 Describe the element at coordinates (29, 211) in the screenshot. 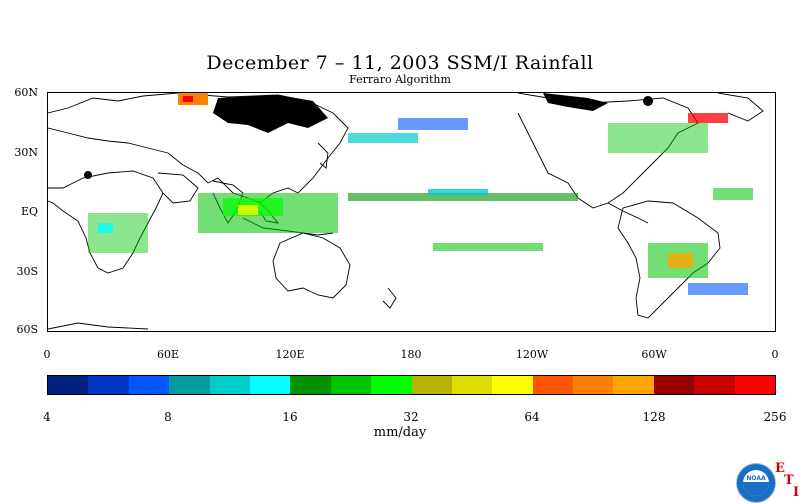

I see `lat-label-eq: EQ` at that location.